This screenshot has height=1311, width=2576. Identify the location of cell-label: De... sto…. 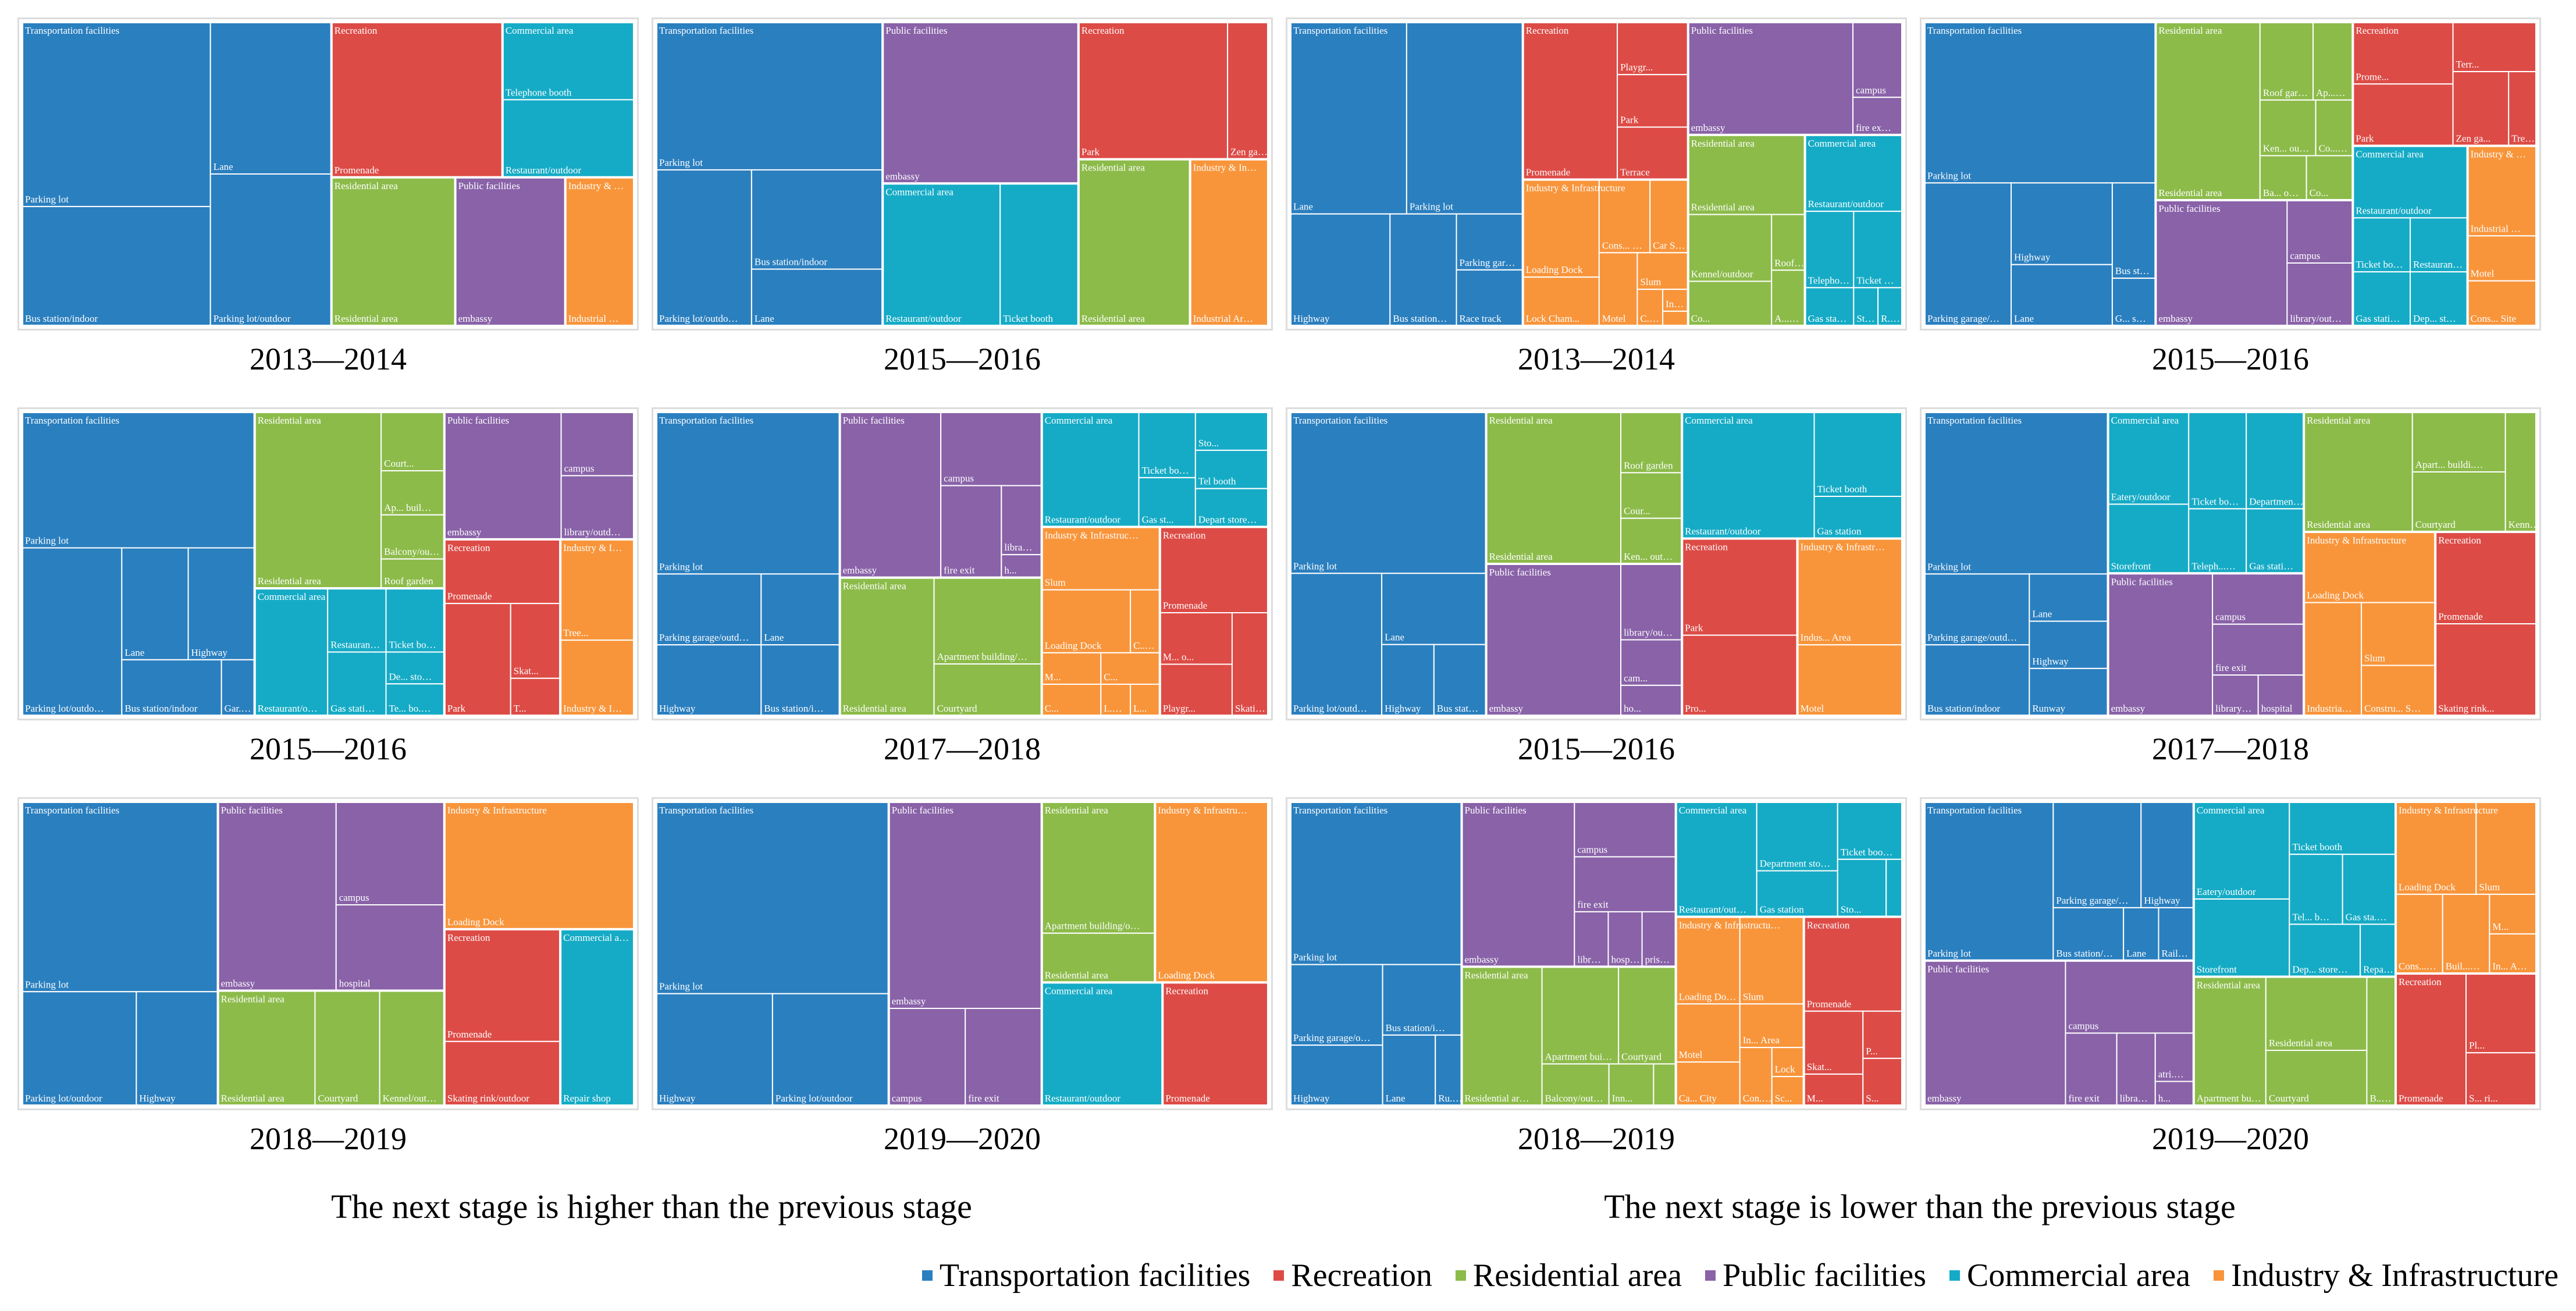
(411, 676).